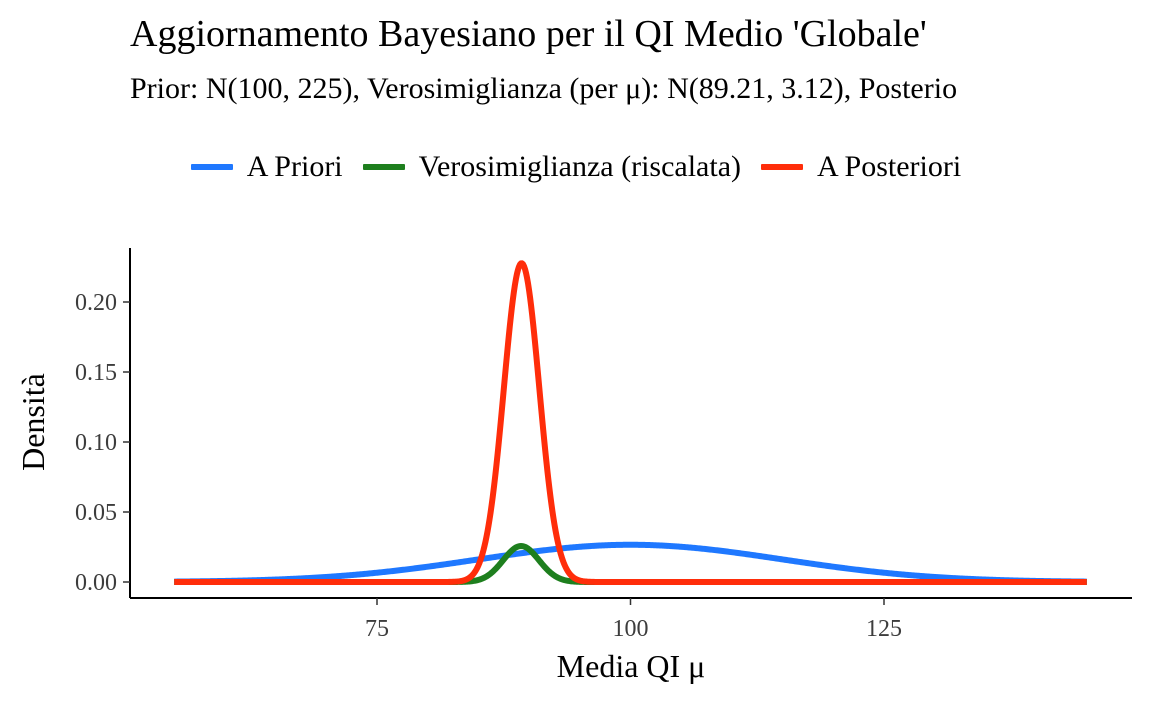 The height and width of the screenshot is (711, 1152). I want to click on x-tick-label: 125, so click(884, 629).